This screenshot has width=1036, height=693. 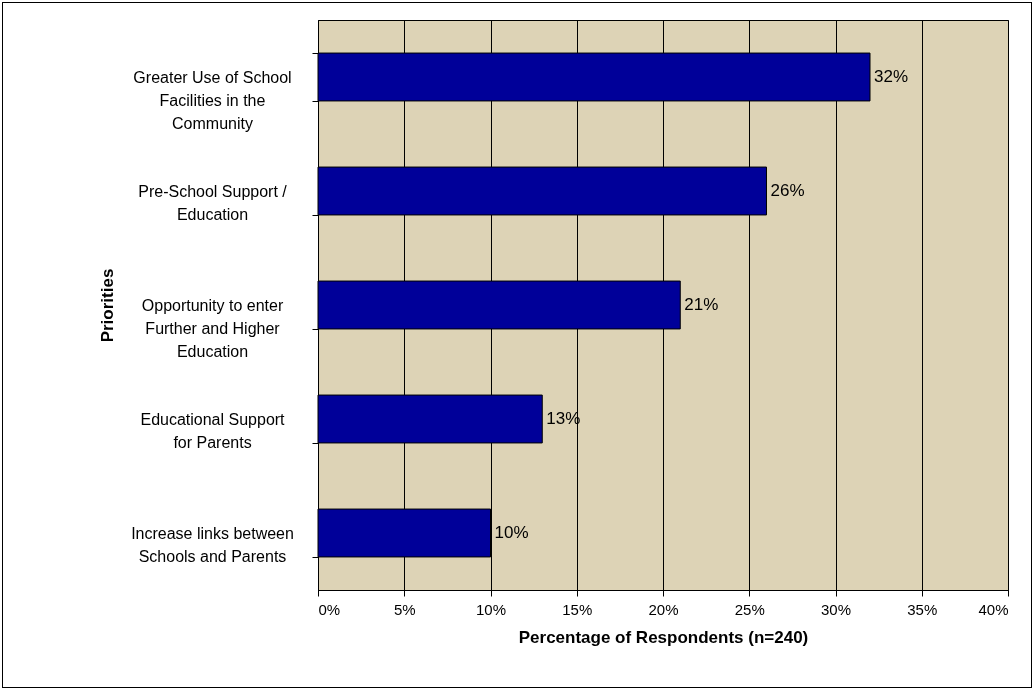 What do you see at coordinates (663, 637) in the screenshot?
I see `x-axis-title: Percentage of Respondents (n=240)` at bounding box center [663, 637].